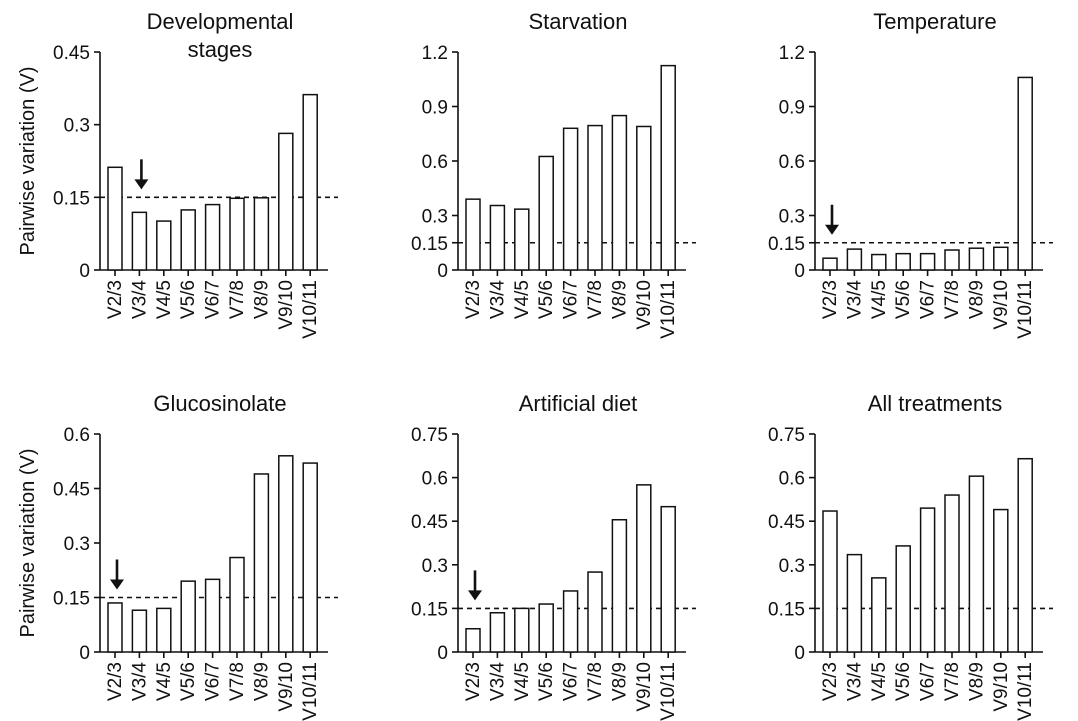 This screenshot has width=1078, height=721. What do you see at coordinates (935, 403) in the screenshot?
I see `chart-title: All treatments` at bounding box center [935, 403].